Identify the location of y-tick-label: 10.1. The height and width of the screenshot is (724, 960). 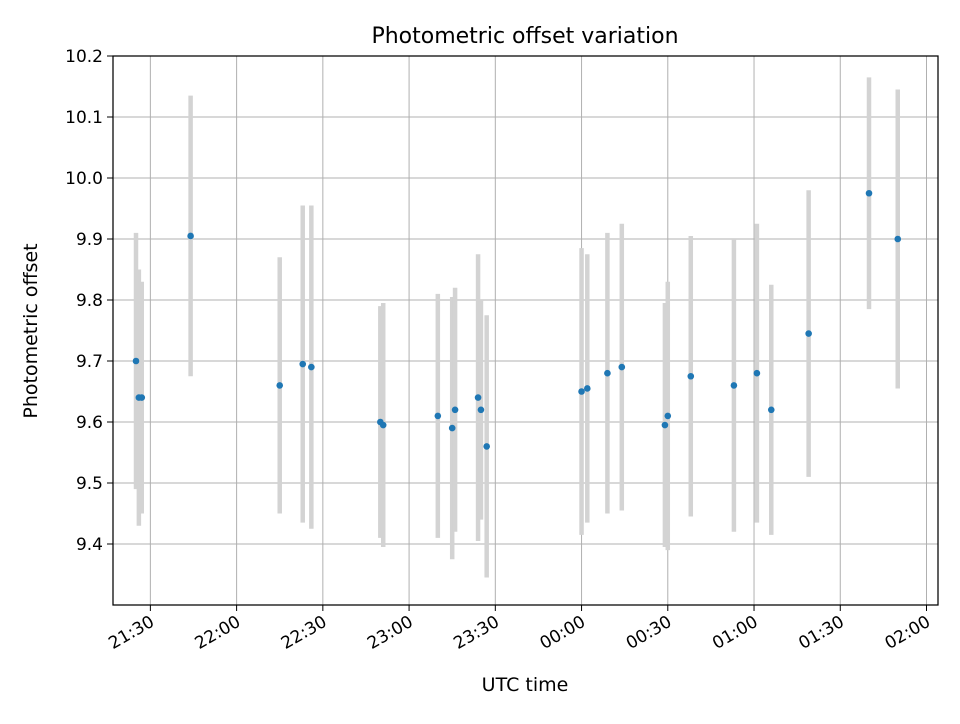
(84, 118).